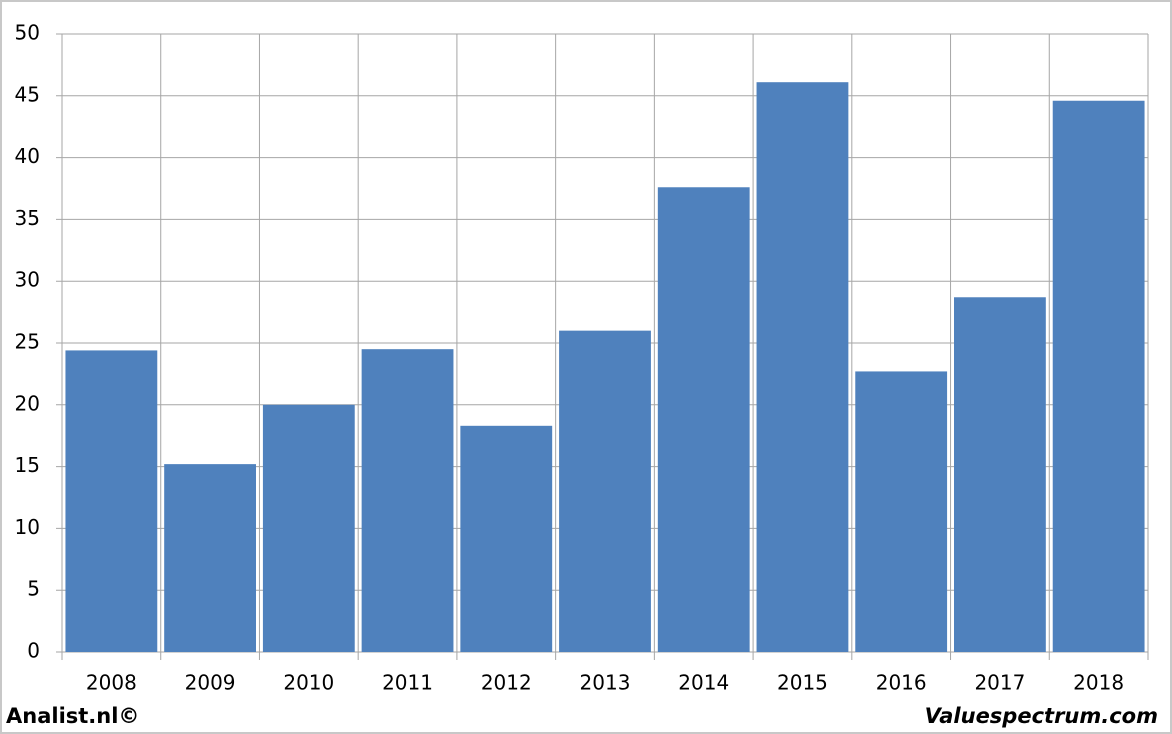  I want to click on y-tick-label: 25, so click(27, 342).